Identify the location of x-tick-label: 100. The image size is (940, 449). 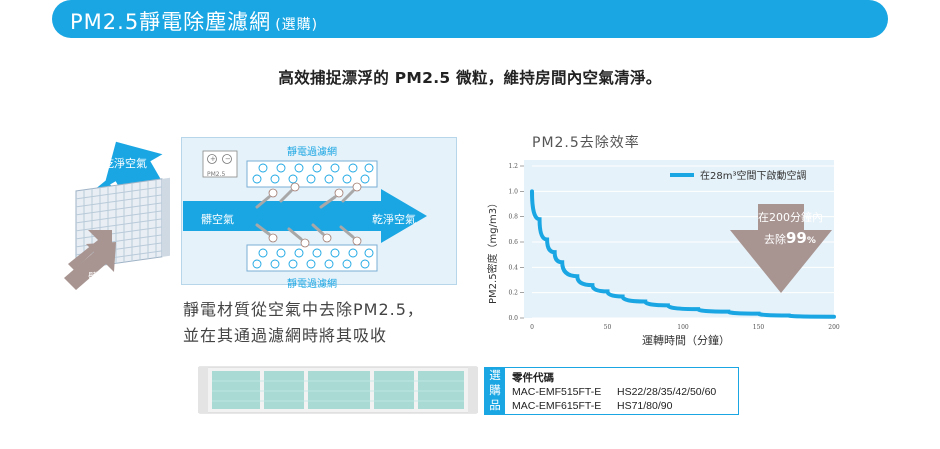
(683, 327).